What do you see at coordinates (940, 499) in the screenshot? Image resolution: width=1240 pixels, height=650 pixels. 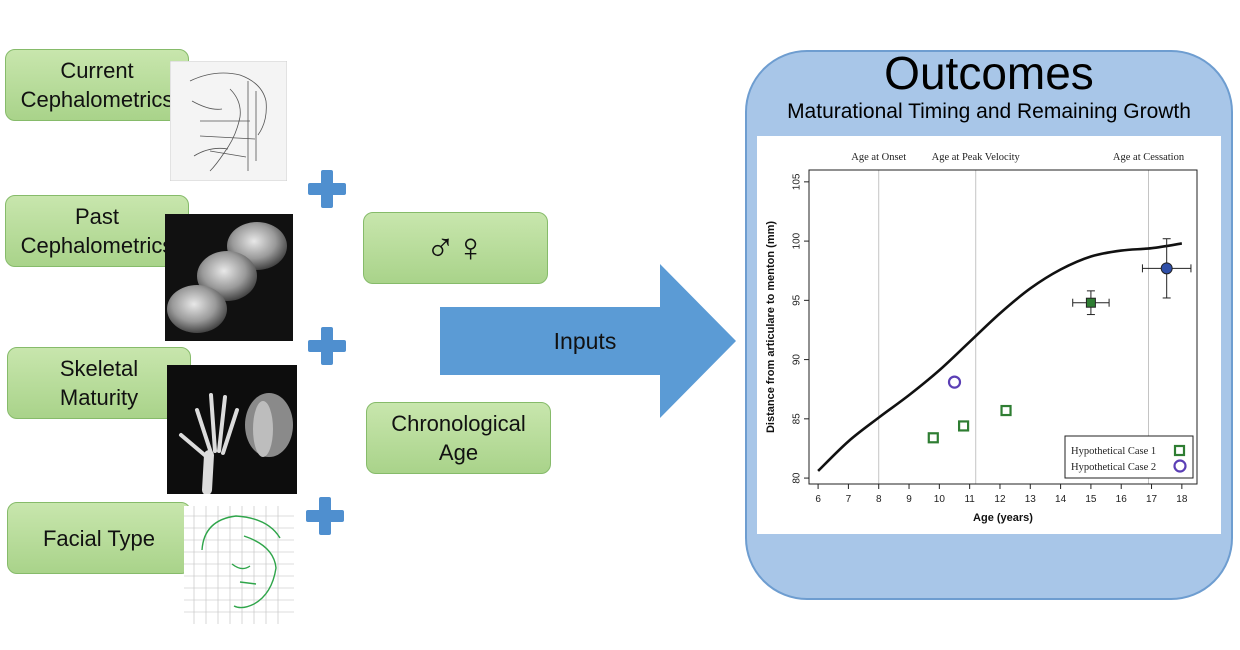 I see `x-tick-label: 10` at bounding box center [940, 499].